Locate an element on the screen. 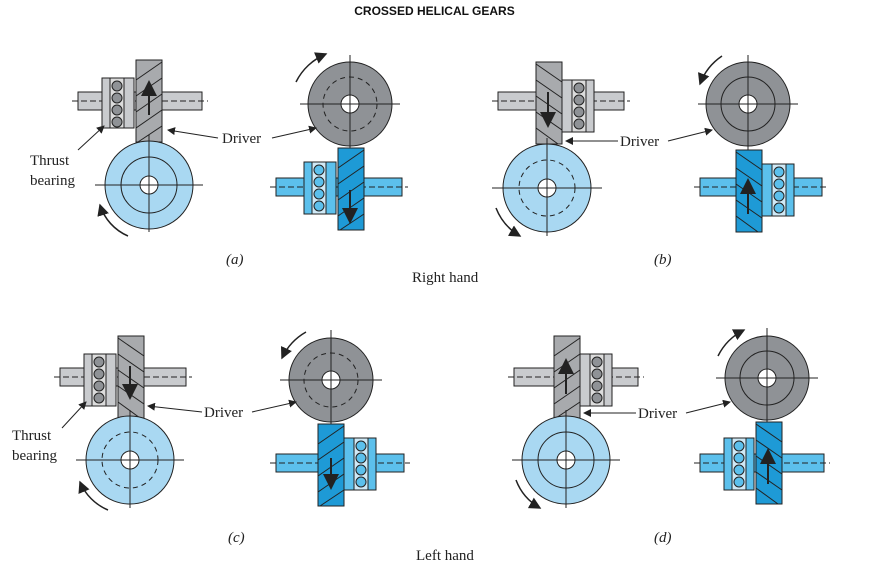  panel-b: Driver (b) is located at coordinates (660, 161).